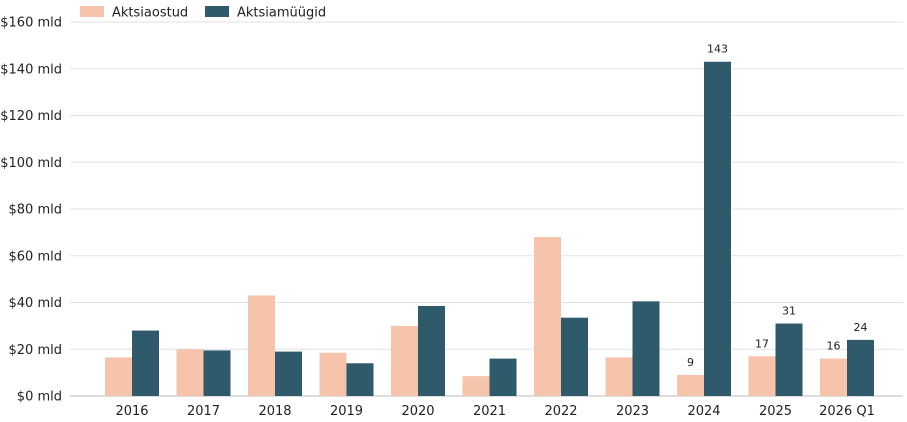 This screenshot has height=422, width=907. Describe the element at coordinates (789, 311) in the screenshot. I see `data-label: 31` at that location.